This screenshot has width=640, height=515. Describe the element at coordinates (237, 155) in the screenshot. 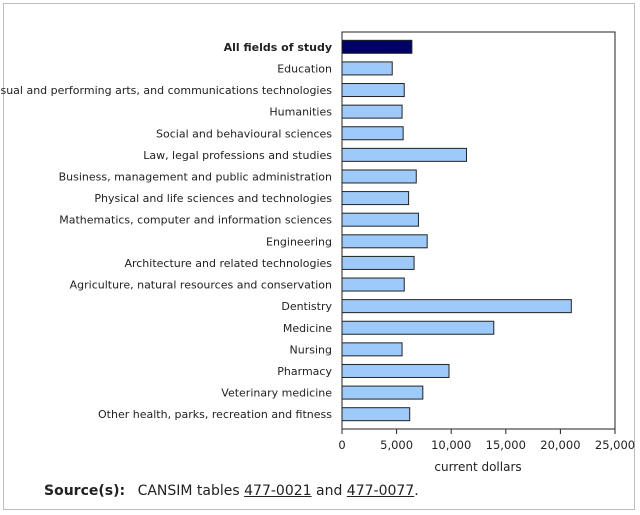

I see `category-label-5: Law, legal professions and studies` at that location.